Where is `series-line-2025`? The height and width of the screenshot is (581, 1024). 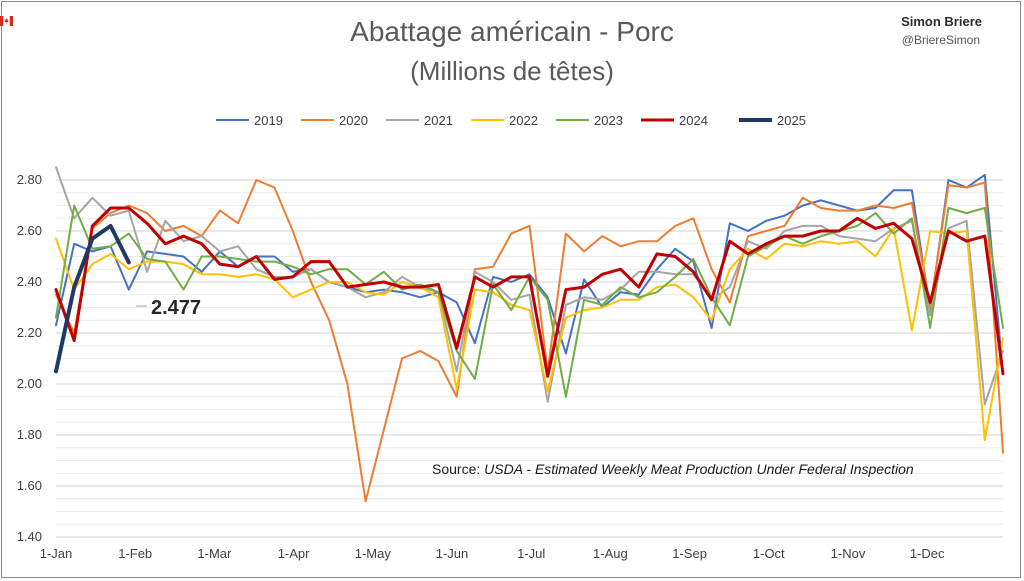 series-line-2025 is located at coordinates (92, 298).